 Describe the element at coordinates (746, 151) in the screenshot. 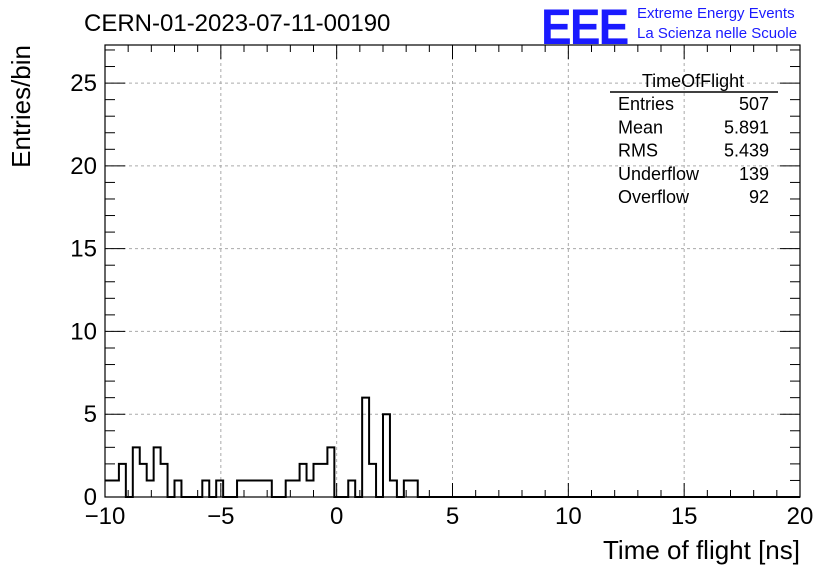

I see `stats-row-value: 5.439` at that location.